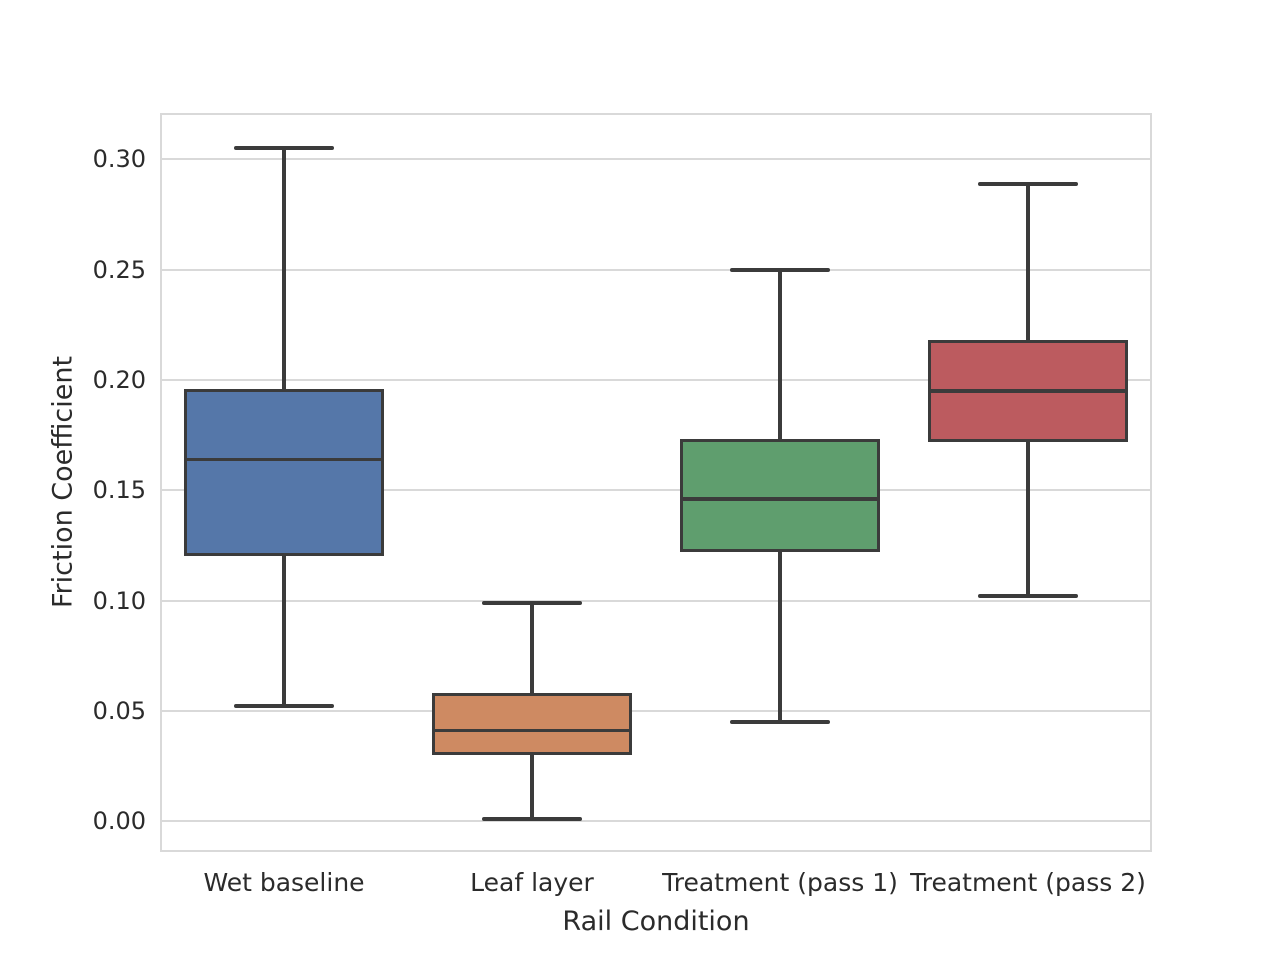 This screenshot has width=1280, height=960. Describe the element at coordinates (119, 159) in the screenshot. I see `y-tick-label: 0.30` at that location.